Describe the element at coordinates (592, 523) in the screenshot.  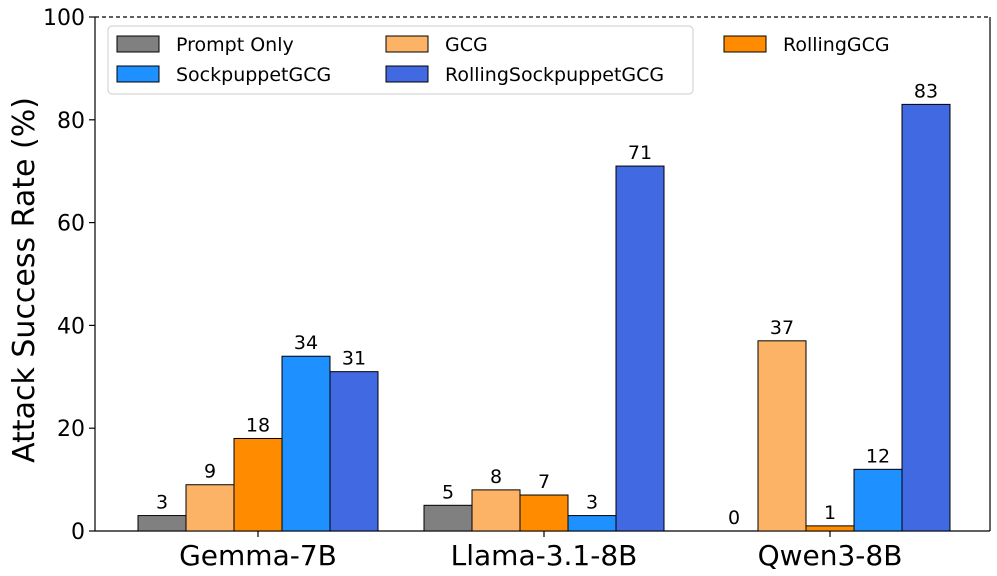
I see `bar-sockpuppetgcg-llama-3.1-8b` at that location.